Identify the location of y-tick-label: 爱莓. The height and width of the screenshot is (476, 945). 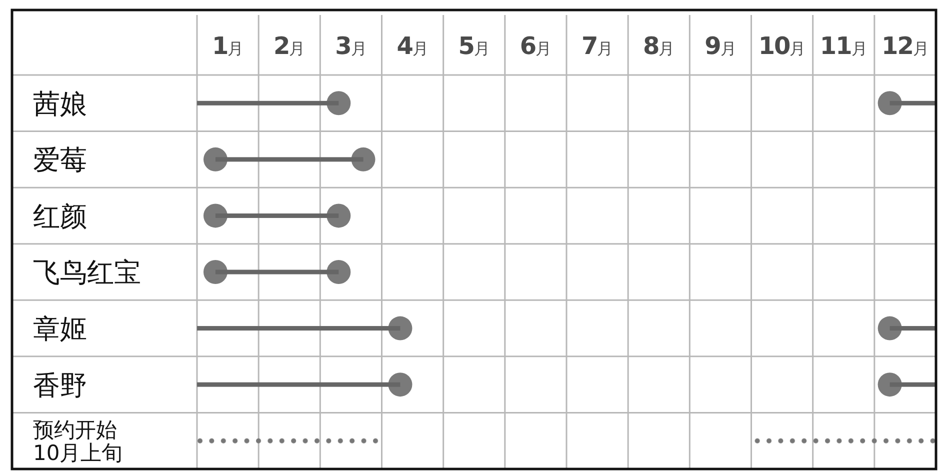
(60, 160).